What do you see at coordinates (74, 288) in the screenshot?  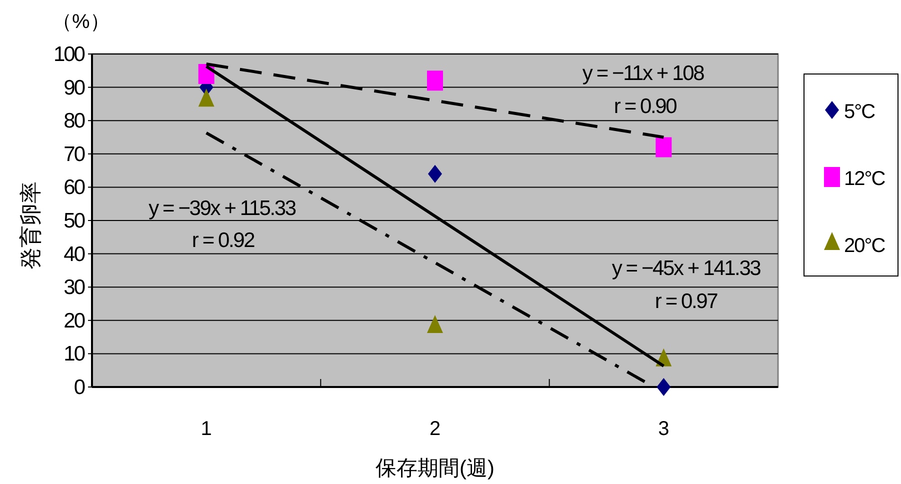 I see `y-tick-label: 30` at bounding box center [74, 288].